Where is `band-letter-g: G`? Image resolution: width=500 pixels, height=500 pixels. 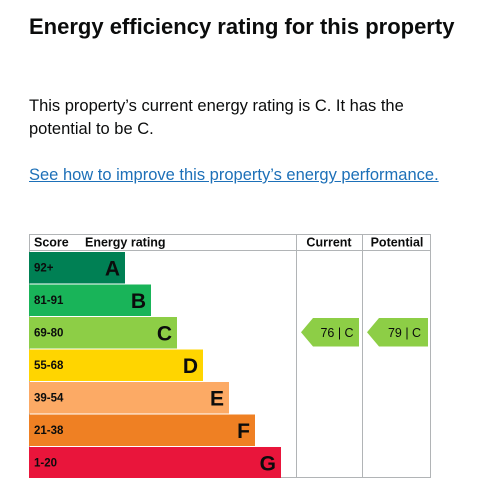 band-letter-g: G is located at coordinates (268, 463).